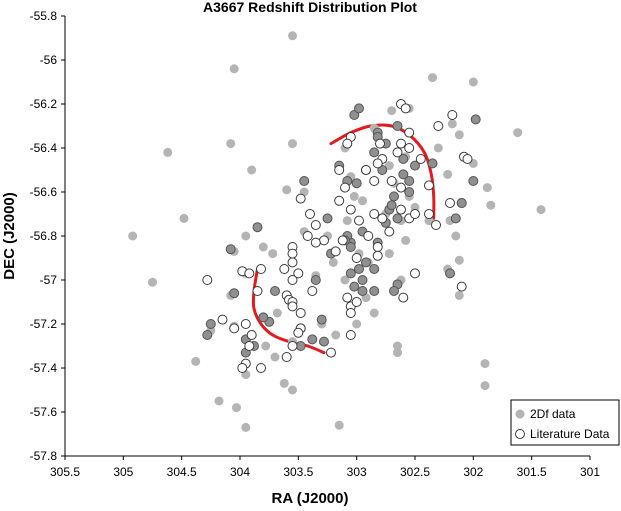 This screenshot has width=621, height=511. I want to click on x-tick-label: 302.5, so click(415, 472).